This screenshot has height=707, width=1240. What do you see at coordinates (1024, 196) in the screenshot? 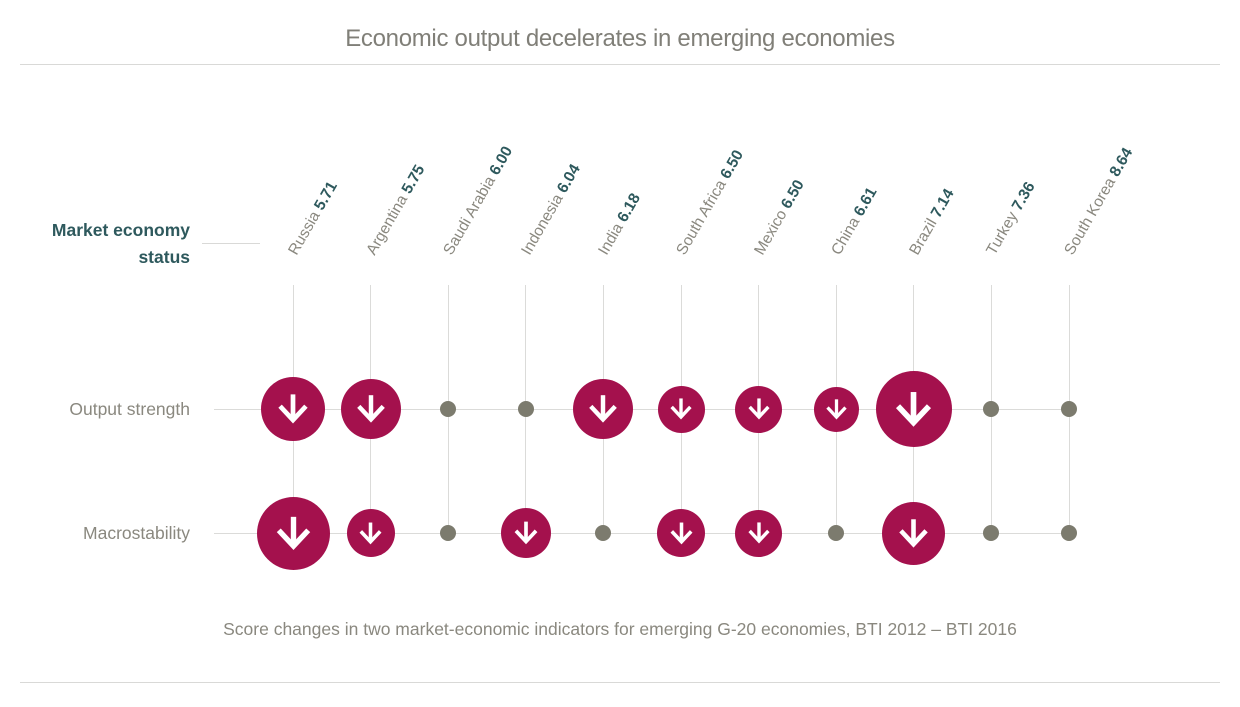
I see `country-score: 7.36` at bounding box center [1024, 196].